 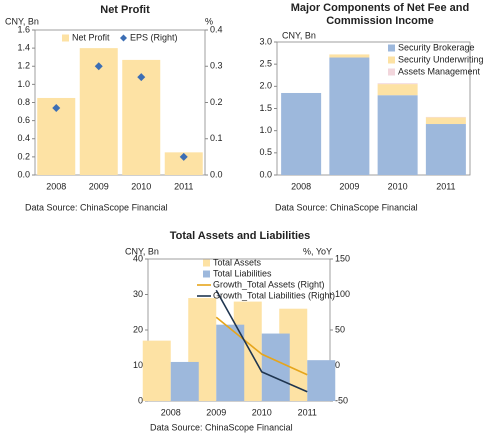 What do you see at coordinates (441, 59) in the screenshot?
I see `legend-label: Security Underwriting` at bounding box center [441, 59].